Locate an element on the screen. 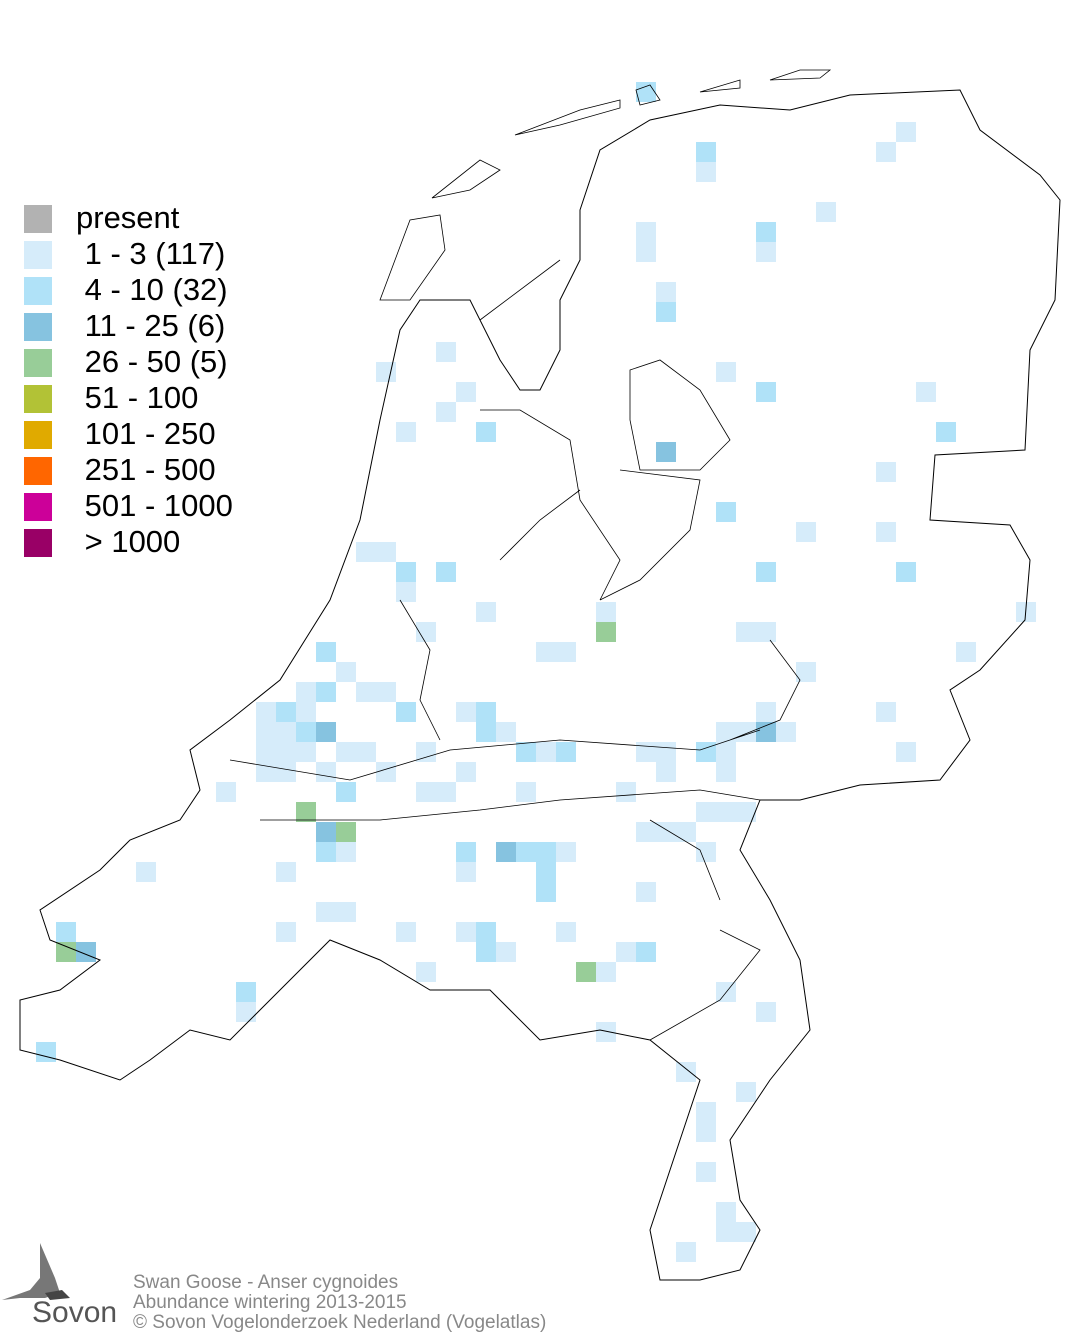 The width and height of the screenshot is (1074, 1340). legend-label: 26 - 50 (5) is located at coordinates (152, 361).